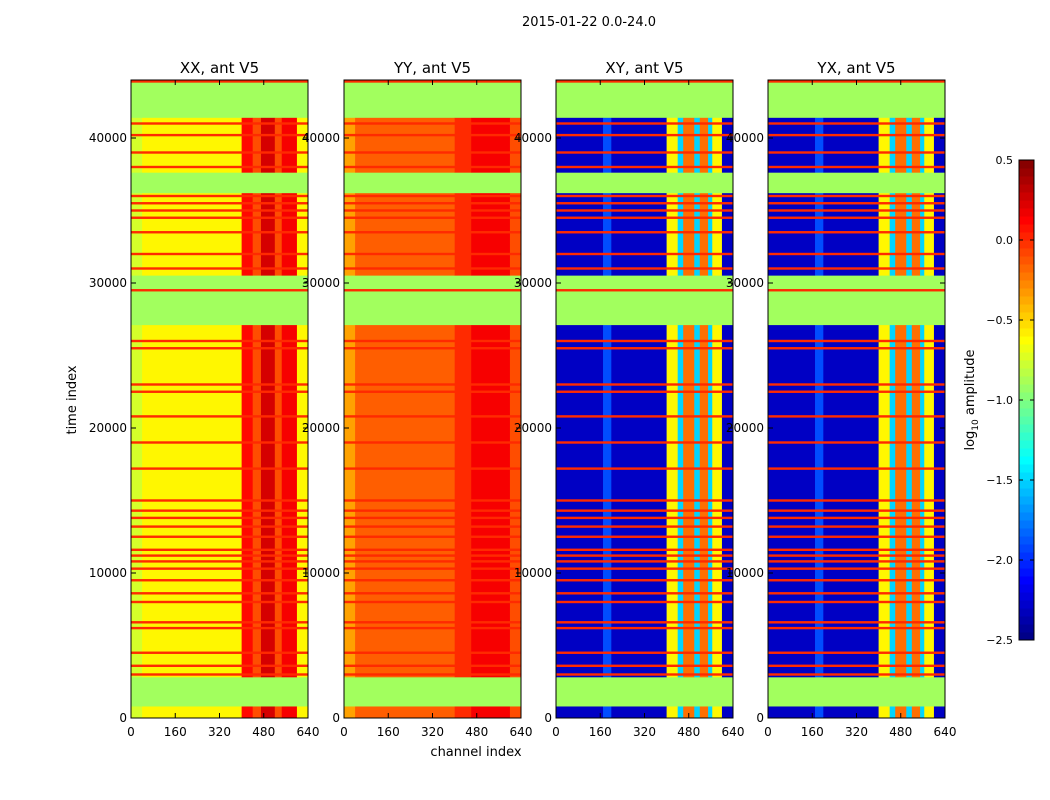  Describe the element at coordinates (999, 560) in the screenshot. I see `colorbar-tick-label: −2.0` at that location.